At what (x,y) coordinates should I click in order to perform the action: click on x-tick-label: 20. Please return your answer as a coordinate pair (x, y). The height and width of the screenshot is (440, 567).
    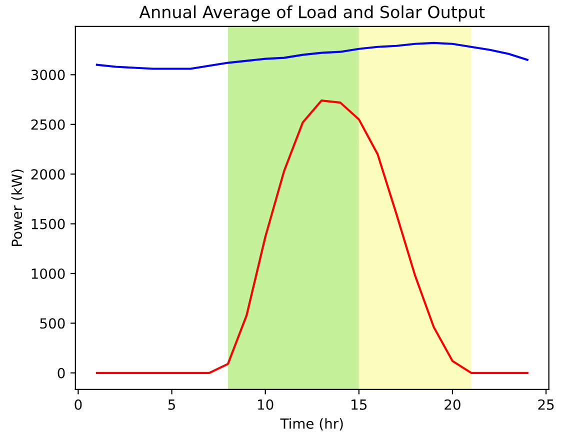
    Looking at the image, I should click on (452, 404).